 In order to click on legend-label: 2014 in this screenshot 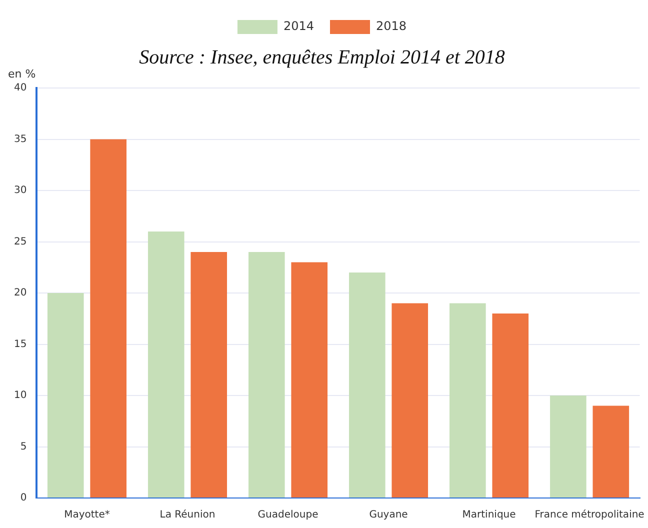, I will do `click(298, 26)`.